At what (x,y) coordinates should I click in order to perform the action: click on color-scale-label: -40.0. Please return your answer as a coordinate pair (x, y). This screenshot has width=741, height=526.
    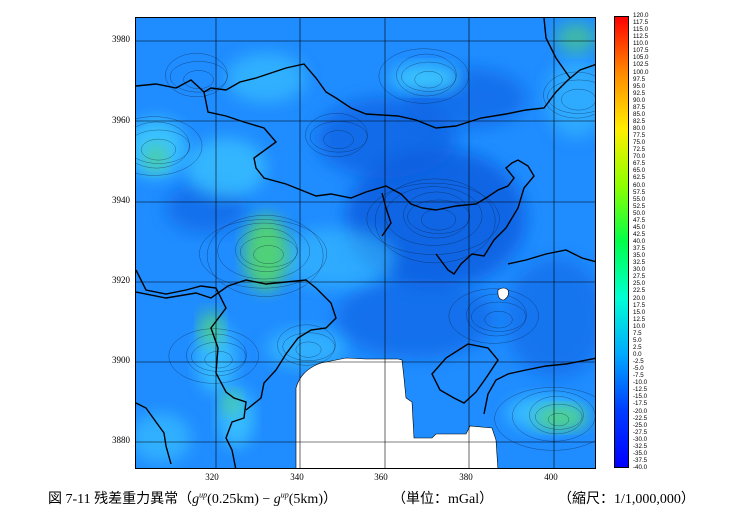
    Looking at the image, I should click on (640, 467).